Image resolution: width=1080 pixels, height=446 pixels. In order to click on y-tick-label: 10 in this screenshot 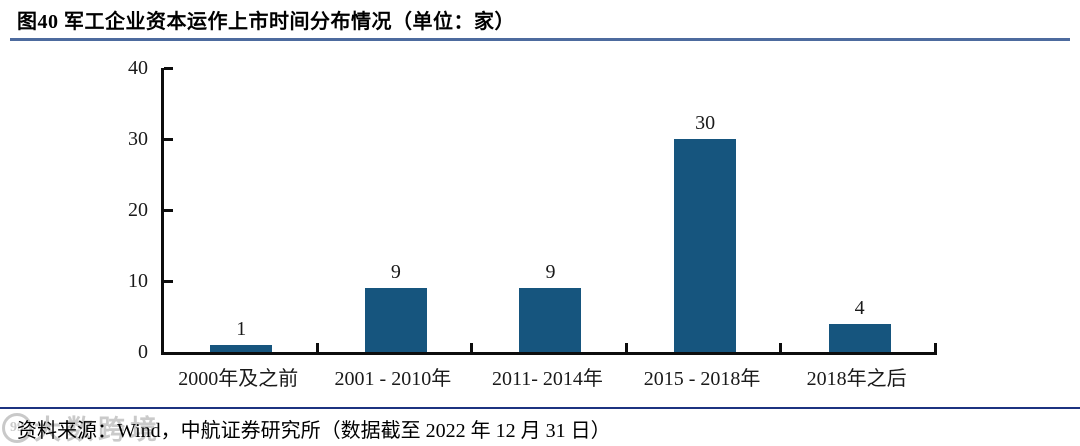, I will do `click(138, 281)`.